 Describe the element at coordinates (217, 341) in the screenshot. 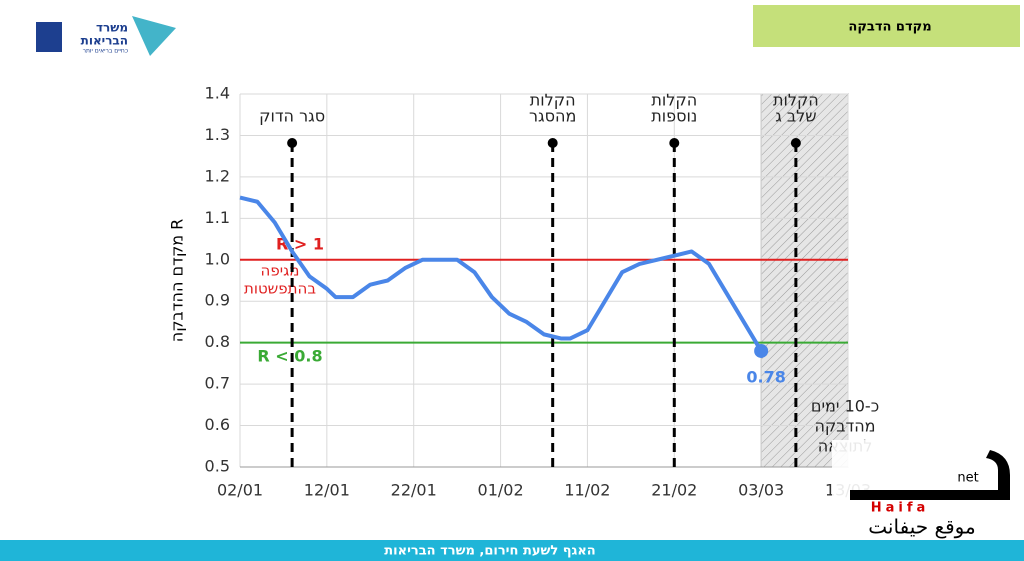

I see `y-tick-label: 0.8` at that location.